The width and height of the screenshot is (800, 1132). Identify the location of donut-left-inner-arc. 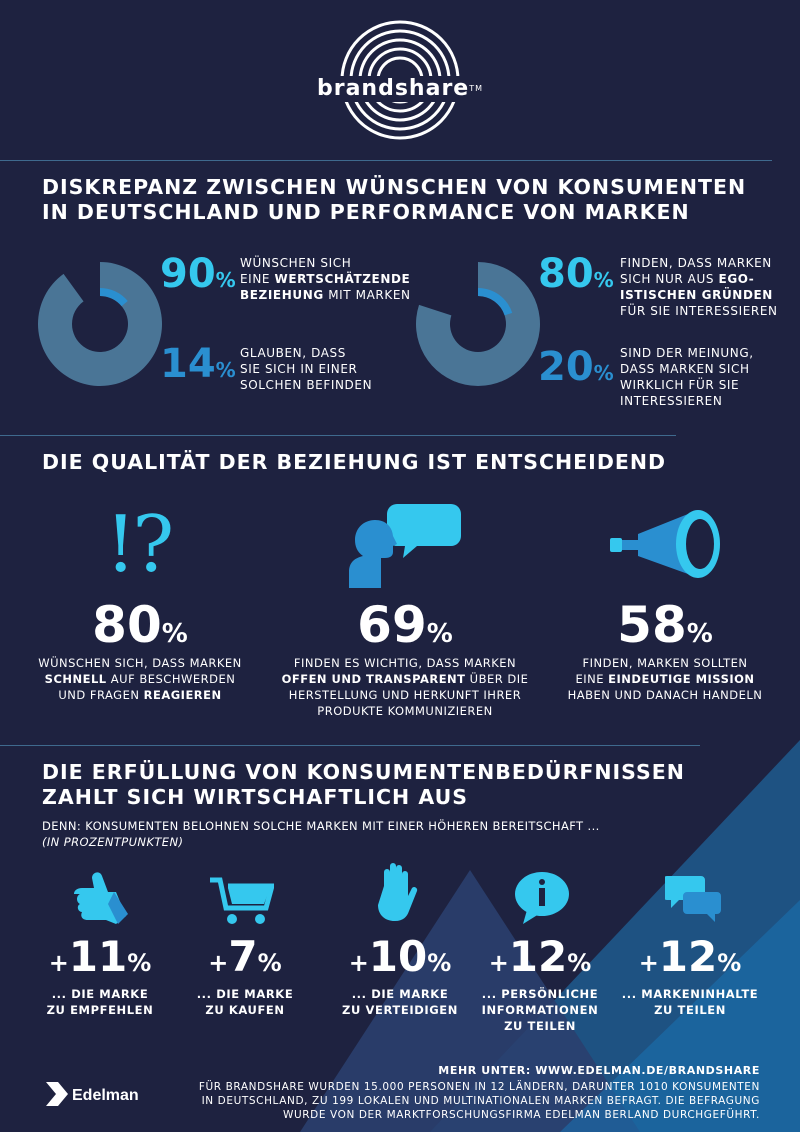
(114, 297).